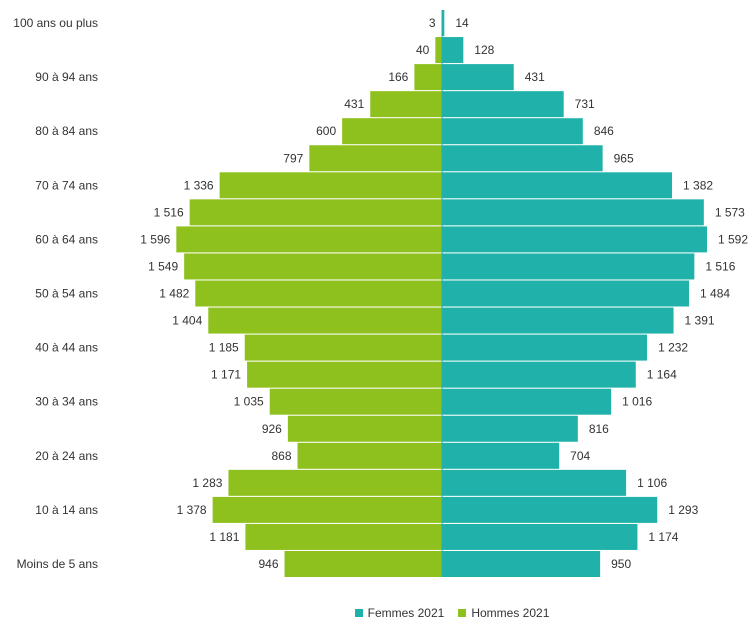 The image size is (748, 620). I want to click on data-label-hommes: 3, so click(432, 23).